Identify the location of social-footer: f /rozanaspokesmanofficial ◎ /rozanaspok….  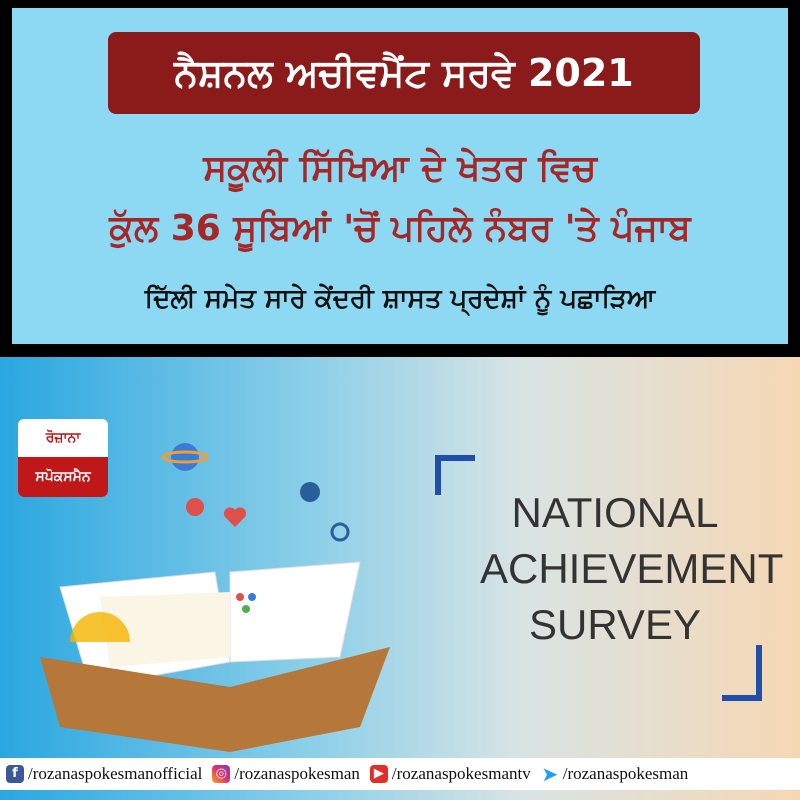
(400, 774).